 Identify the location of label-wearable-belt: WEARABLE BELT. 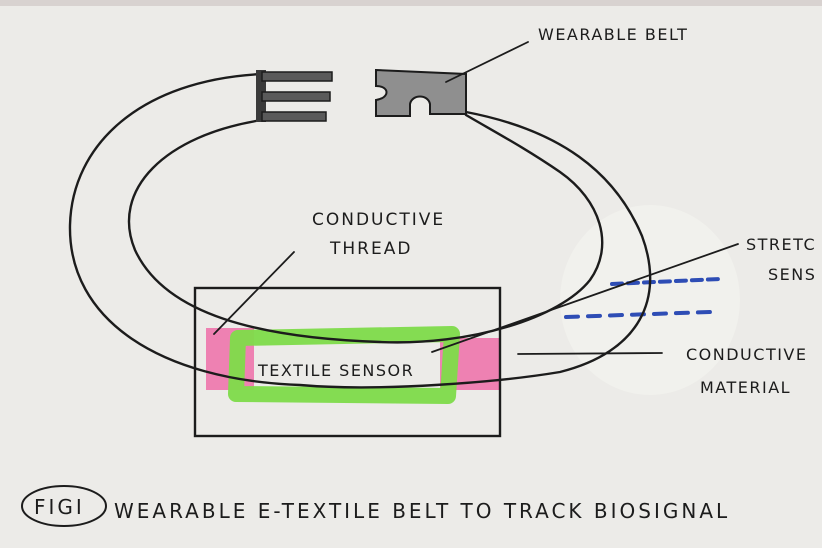
(613, 34).